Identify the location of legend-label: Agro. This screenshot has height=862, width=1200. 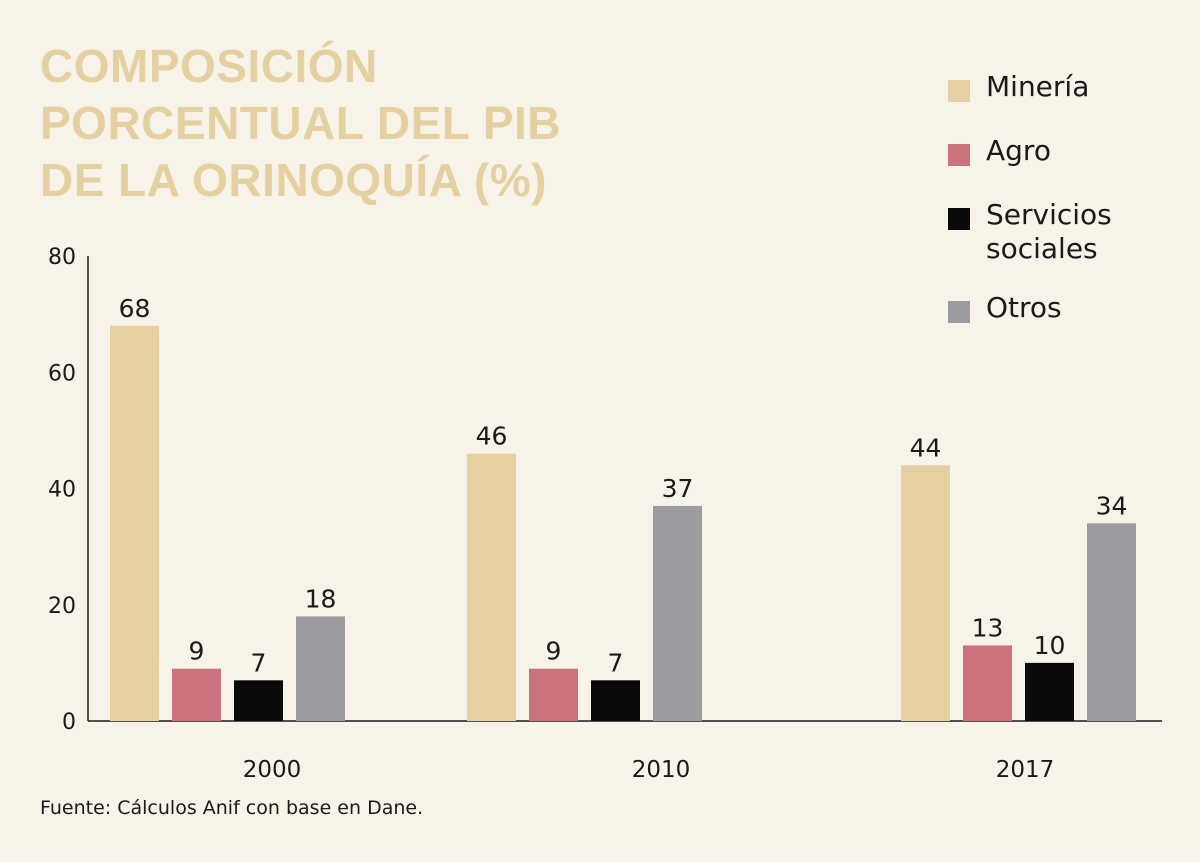
(1018, 150).